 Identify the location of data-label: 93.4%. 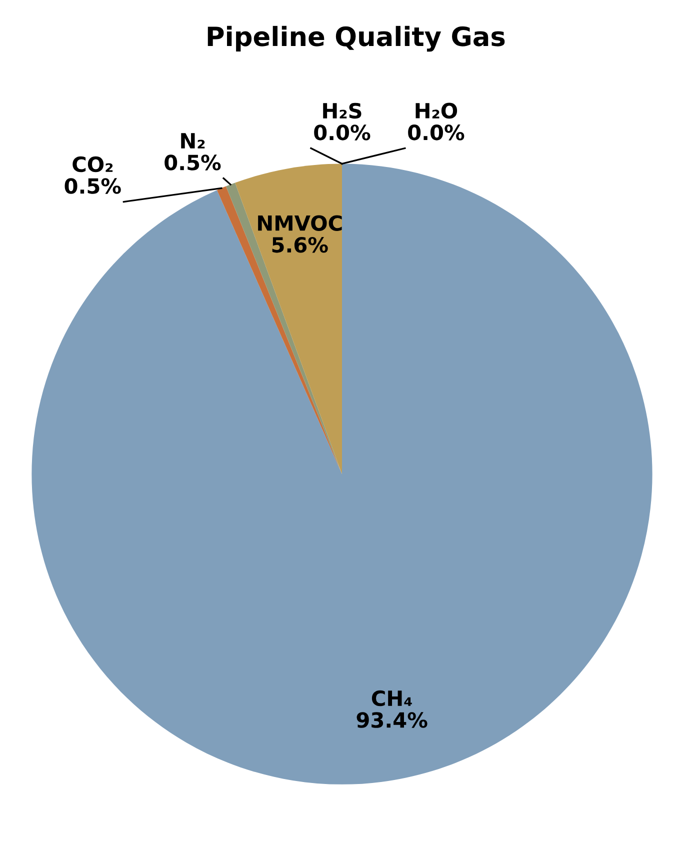
(392, 720).